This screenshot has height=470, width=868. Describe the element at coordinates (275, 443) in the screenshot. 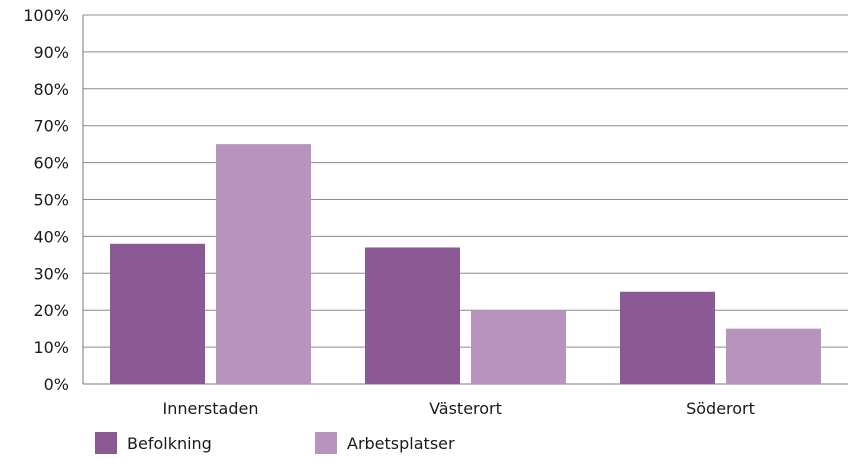

I see `legend: Befolkning Arbetsplatser` at that location.